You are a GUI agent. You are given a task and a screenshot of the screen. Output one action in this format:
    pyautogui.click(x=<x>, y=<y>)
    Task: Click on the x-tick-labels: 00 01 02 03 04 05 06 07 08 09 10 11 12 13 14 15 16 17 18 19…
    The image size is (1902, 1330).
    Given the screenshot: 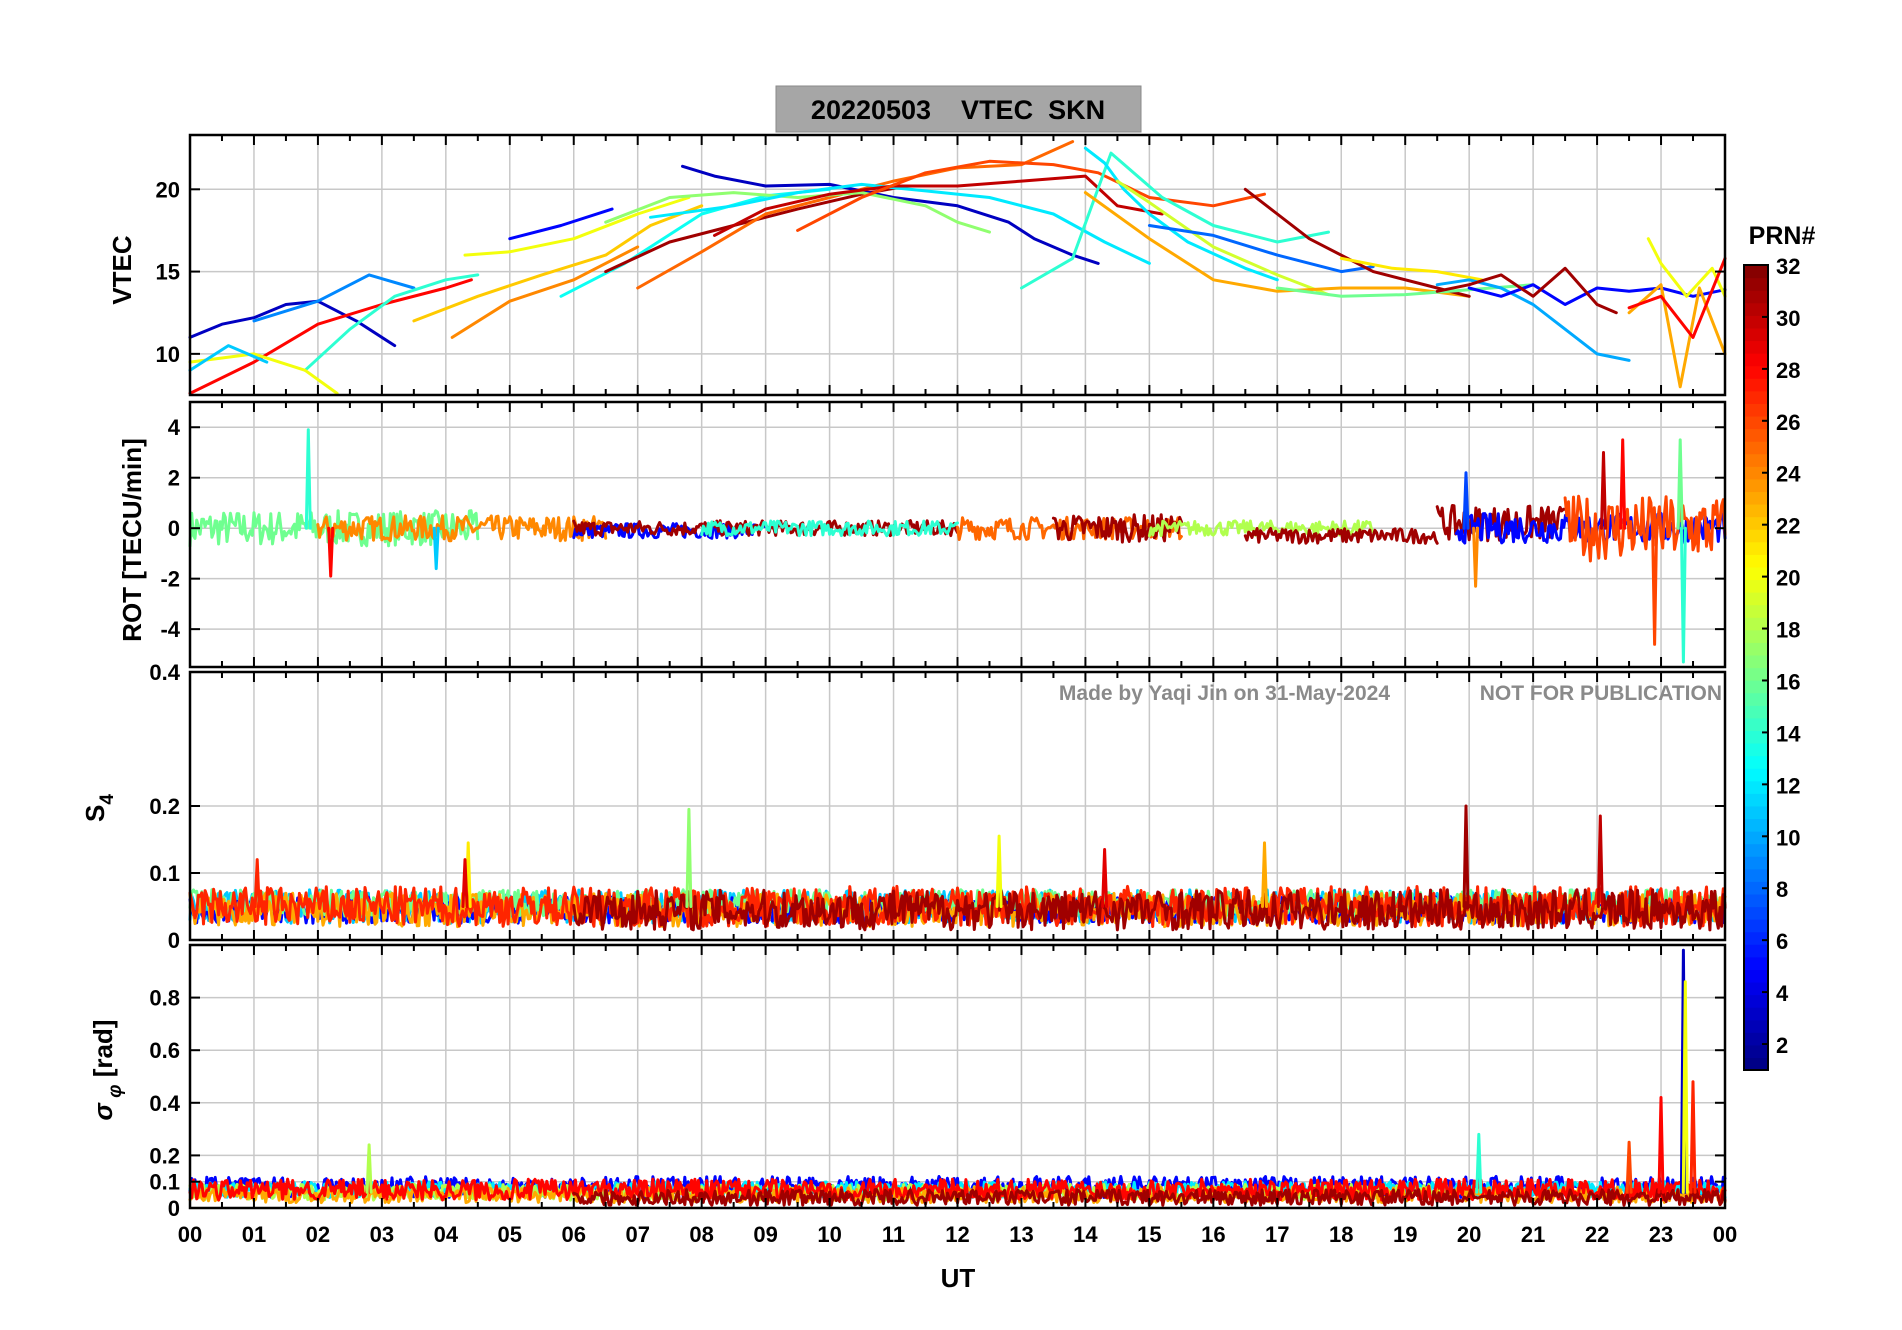 What is the action you would take?
    pyautogui.click(x=957, y=1234)
    